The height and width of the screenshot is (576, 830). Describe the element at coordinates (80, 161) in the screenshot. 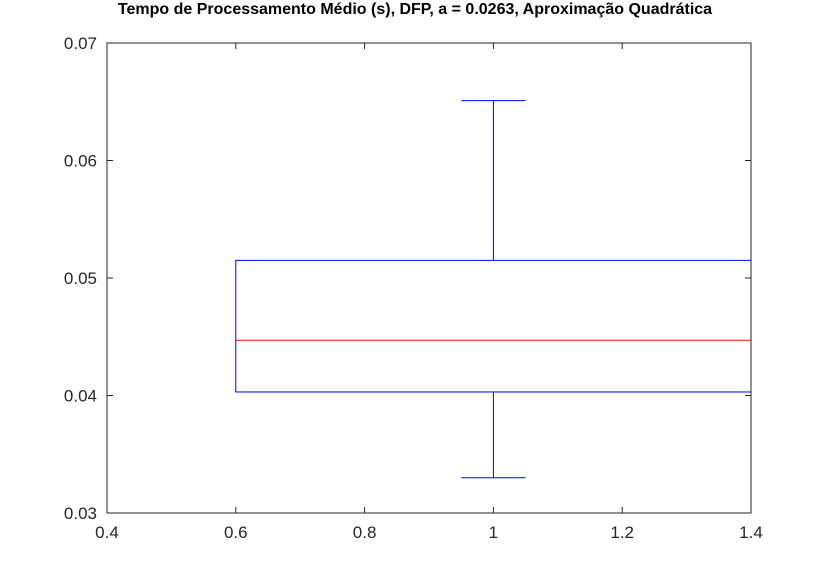

I see `y-tick-label: 0.06` at that location.